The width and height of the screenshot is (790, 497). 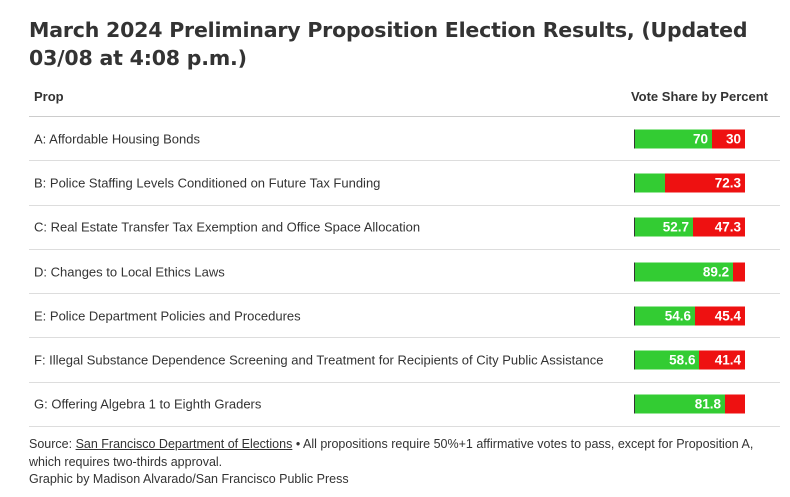 I want to click on data-label: 89.2, so click(x=716, y=272).